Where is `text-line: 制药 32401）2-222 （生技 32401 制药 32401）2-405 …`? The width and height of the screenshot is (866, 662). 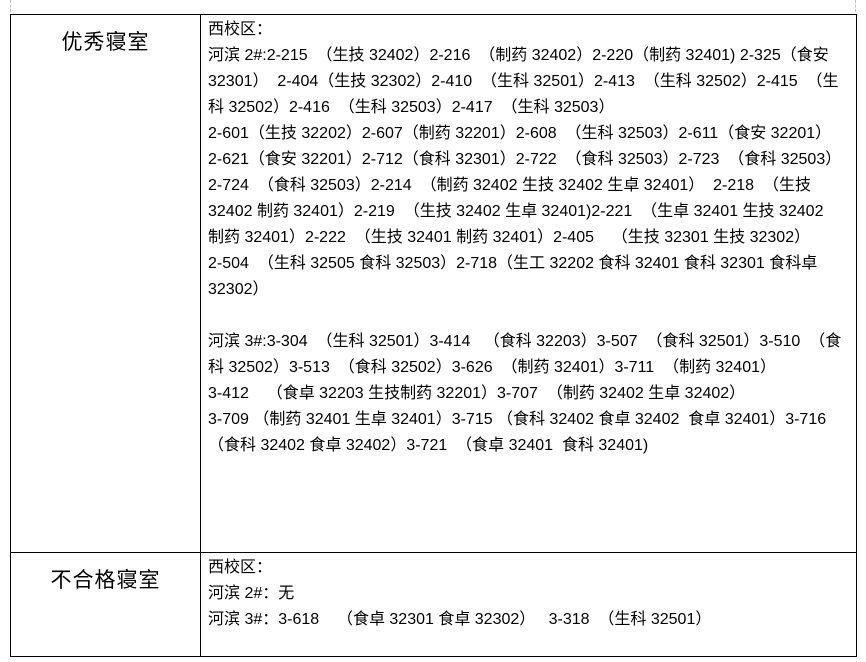
text-line: 制药 32401）2-222 （生技 32401 制药 32401）2-405 … is located at coordinates (509, 237).